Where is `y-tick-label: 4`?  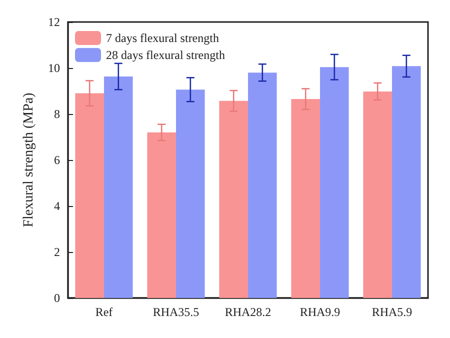
y-tick-label: 4 is located at coordinates (57, 206).